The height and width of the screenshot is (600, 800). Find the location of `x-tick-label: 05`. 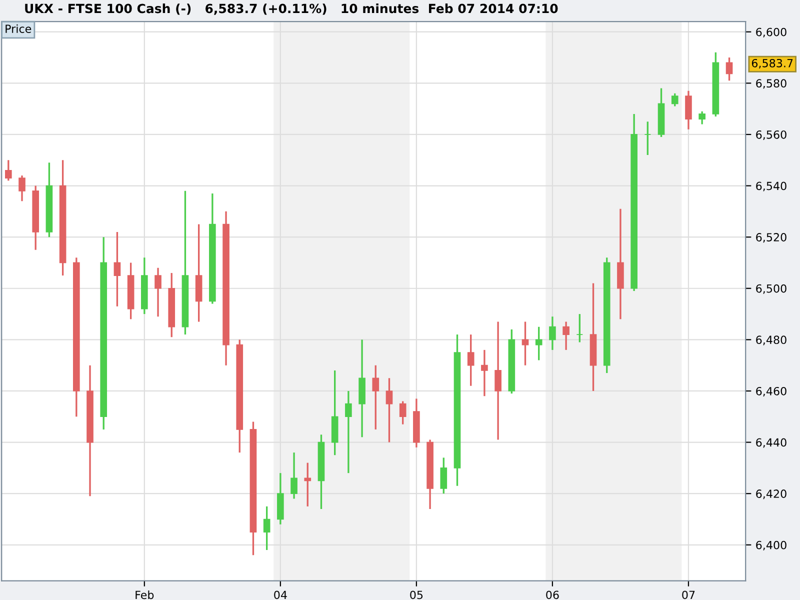

x-tick-label: 05 is located at coordinates (416, 595).